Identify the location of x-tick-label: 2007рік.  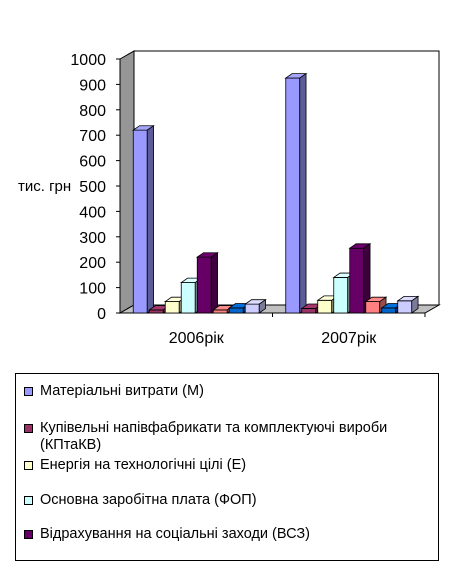
(349, 338).